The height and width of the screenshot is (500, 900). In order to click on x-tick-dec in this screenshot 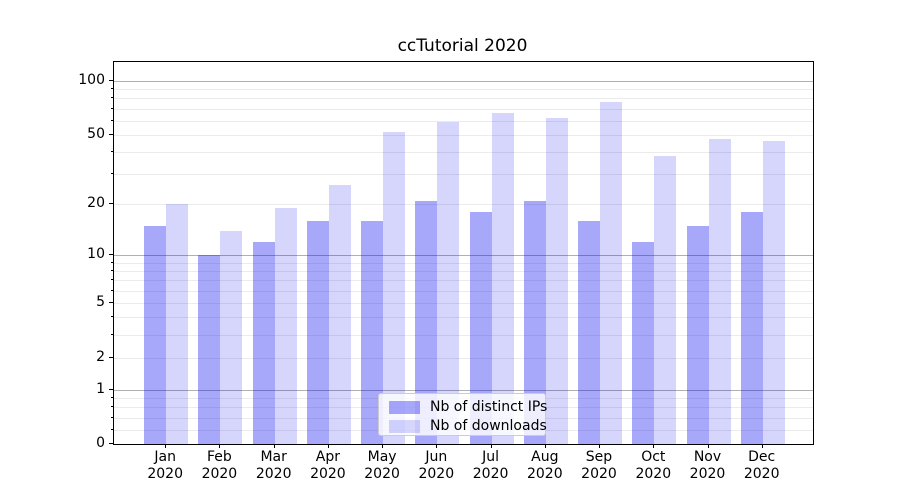, I will do `click(762, 446)`.